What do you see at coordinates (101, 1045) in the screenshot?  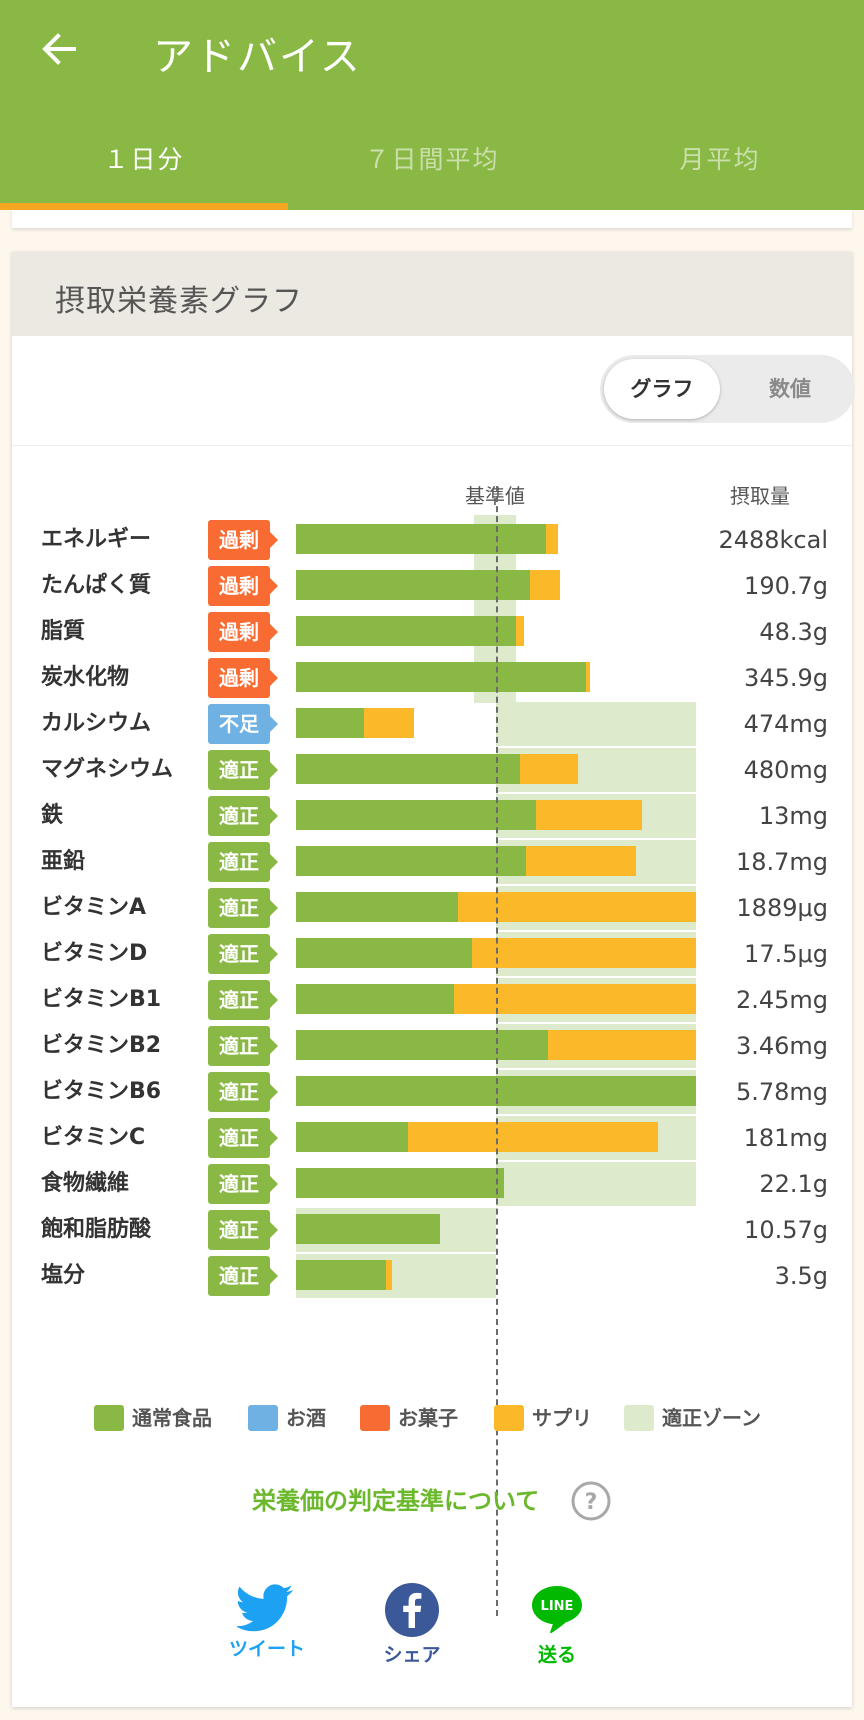 I see `nutrient-name: ビタミンB2` at bounding box center [101, 1045].